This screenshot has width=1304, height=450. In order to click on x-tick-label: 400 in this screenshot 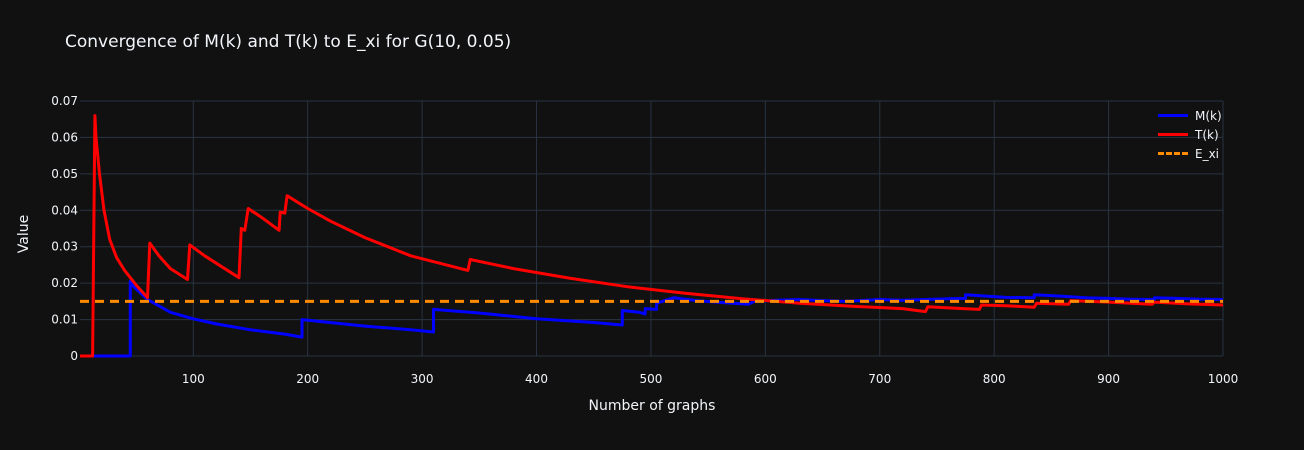, I will do `click(536, 379)`.